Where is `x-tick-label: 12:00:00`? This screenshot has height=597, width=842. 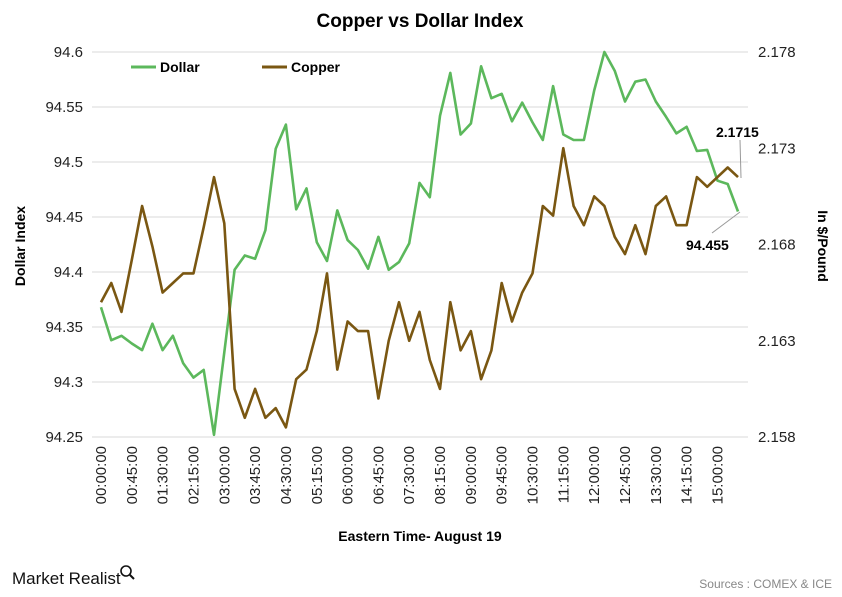 x-tick-label: 12:00:00 is located at coordinates (594, 475).